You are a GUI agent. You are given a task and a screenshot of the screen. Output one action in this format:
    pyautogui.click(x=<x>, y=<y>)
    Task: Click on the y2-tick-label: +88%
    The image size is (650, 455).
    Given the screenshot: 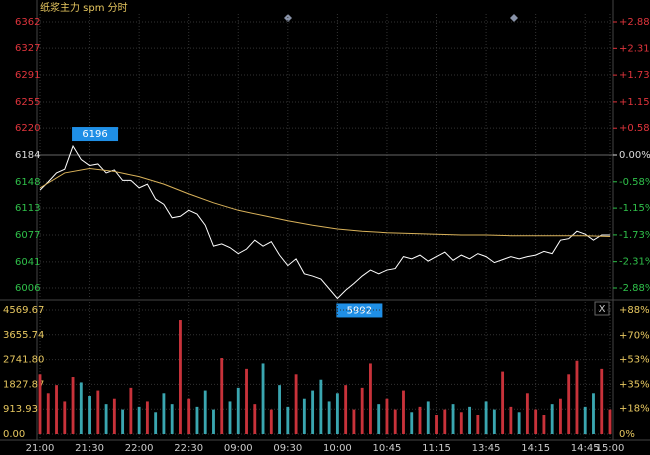 What is the action you would take?
    pyautogui.click(x=634, y=310)
    